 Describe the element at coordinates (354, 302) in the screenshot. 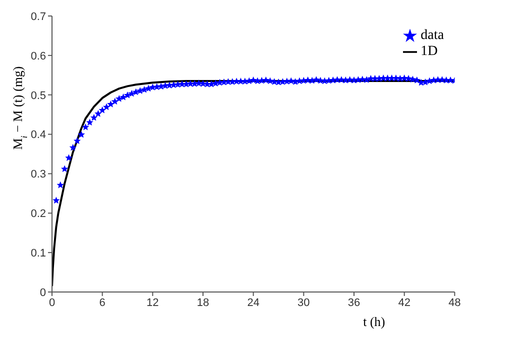

I see `x-tick-label: 36` at that location.